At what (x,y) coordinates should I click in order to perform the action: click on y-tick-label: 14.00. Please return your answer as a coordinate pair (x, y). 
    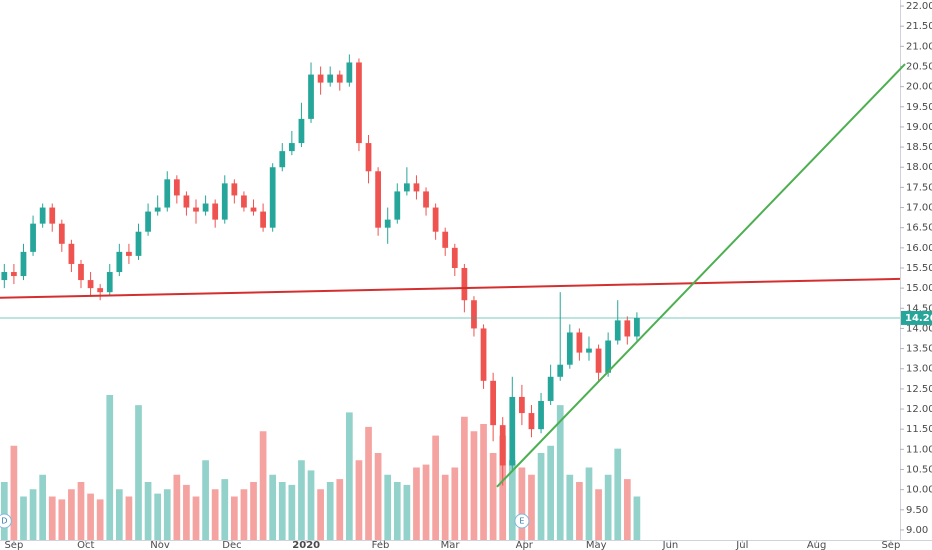
    Looking at the image, I should click on (919, 328).